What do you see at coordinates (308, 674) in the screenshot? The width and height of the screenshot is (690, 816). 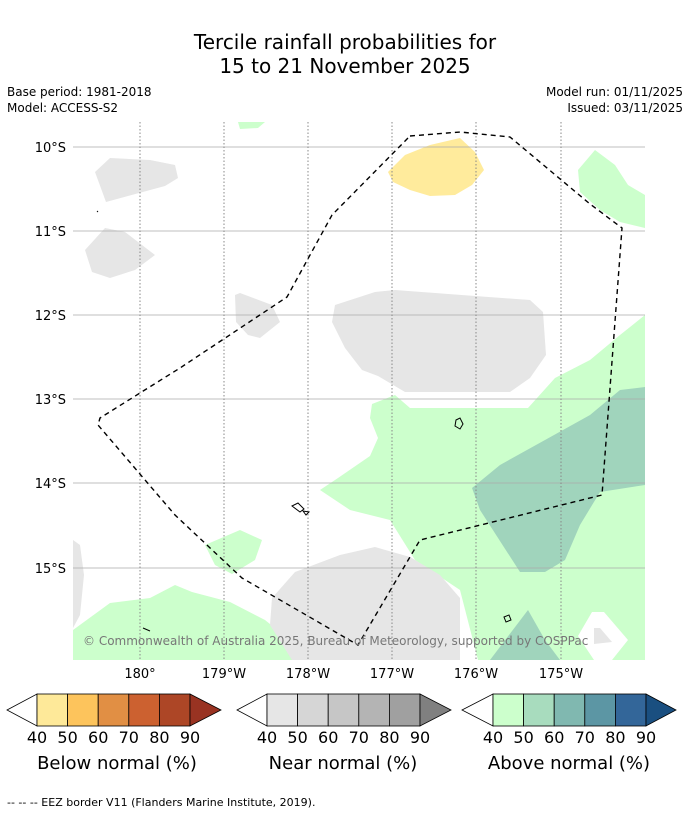 I see `lon-label: 178°W` at bounding box center [308, 674].